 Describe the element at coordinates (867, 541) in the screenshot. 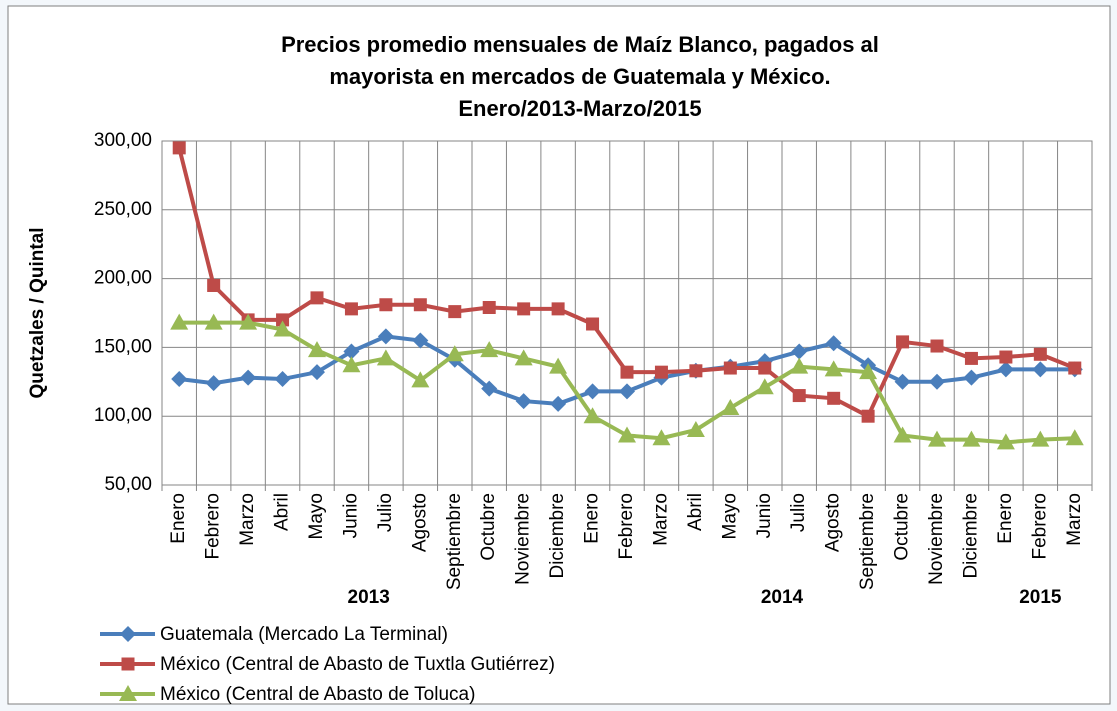

I see `x-tick-label: Septiembre` at that location.